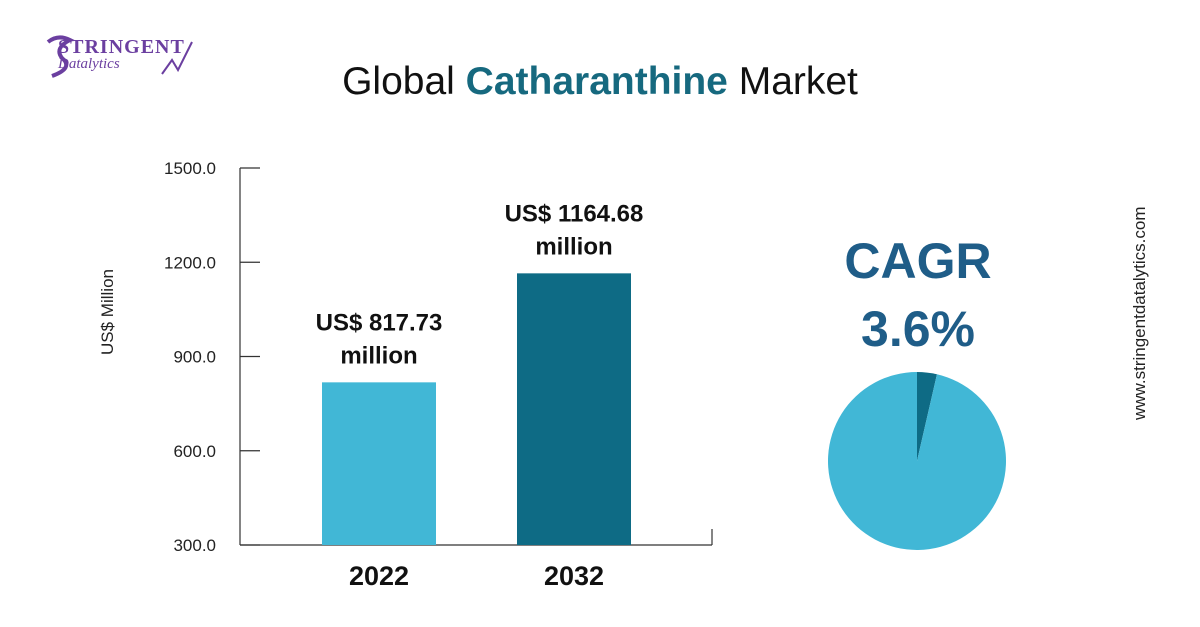 The height and width of the screenshot is (627, 1200). I want to click on cagr-value: 3.6%, so click(918, 329).